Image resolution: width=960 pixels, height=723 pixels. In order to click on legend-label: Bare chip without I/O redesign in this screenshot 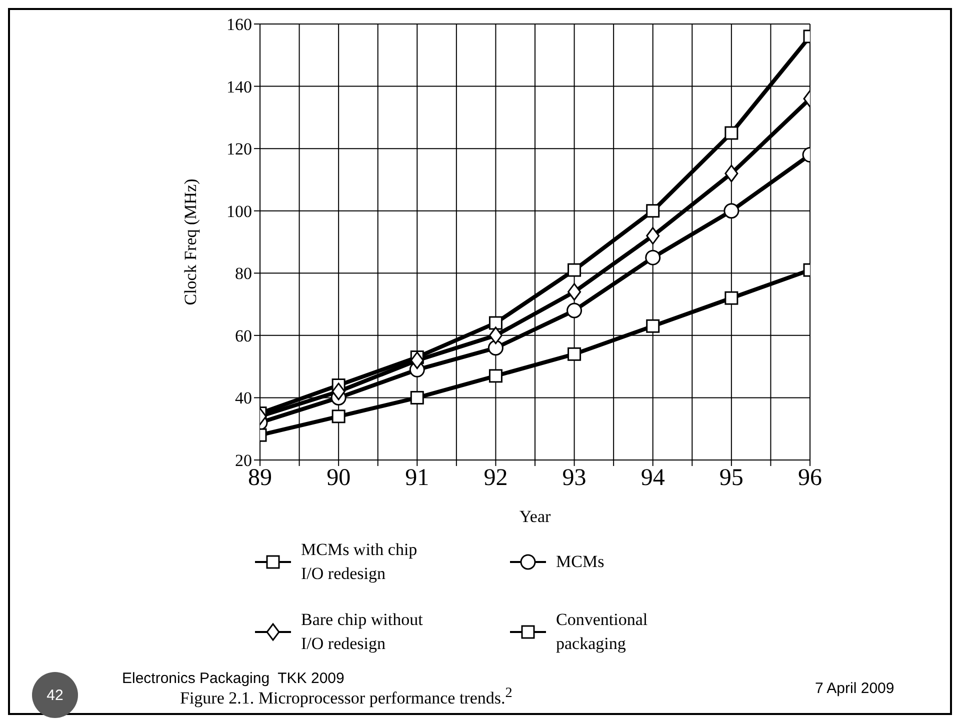, I will do `click(362, 632)`.